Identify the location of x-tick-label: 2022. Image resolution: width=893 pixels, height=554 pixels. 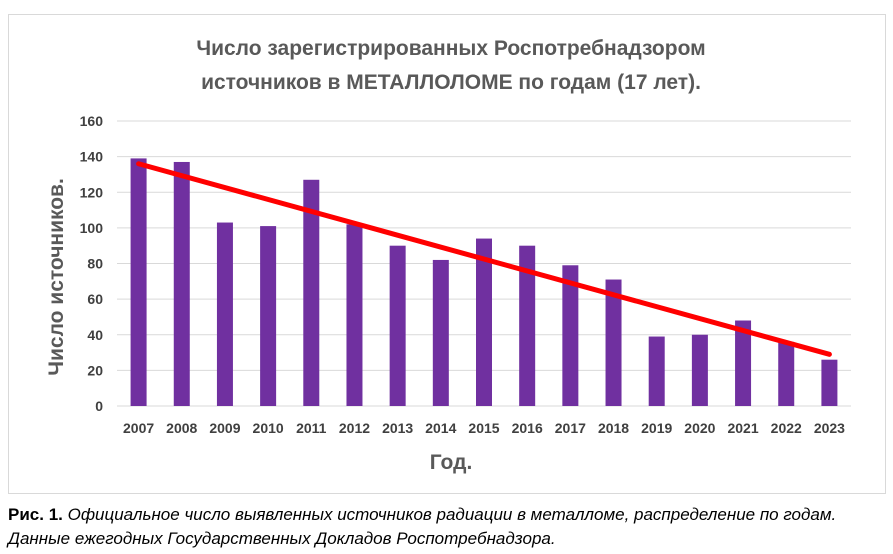
(786, 428).